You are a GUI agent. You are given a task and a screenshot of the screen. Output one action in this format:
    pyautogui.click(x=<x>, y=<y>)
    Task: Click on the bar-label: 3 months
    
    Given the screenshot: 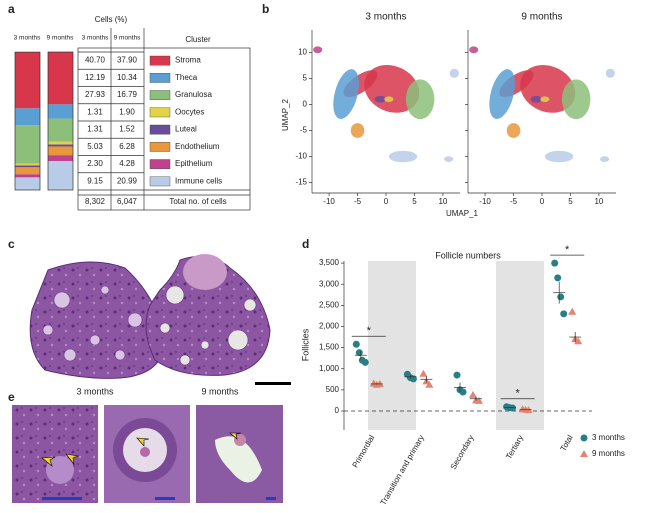 What is the action you would take?
    pyautogui.click(x=27, y=38)
    